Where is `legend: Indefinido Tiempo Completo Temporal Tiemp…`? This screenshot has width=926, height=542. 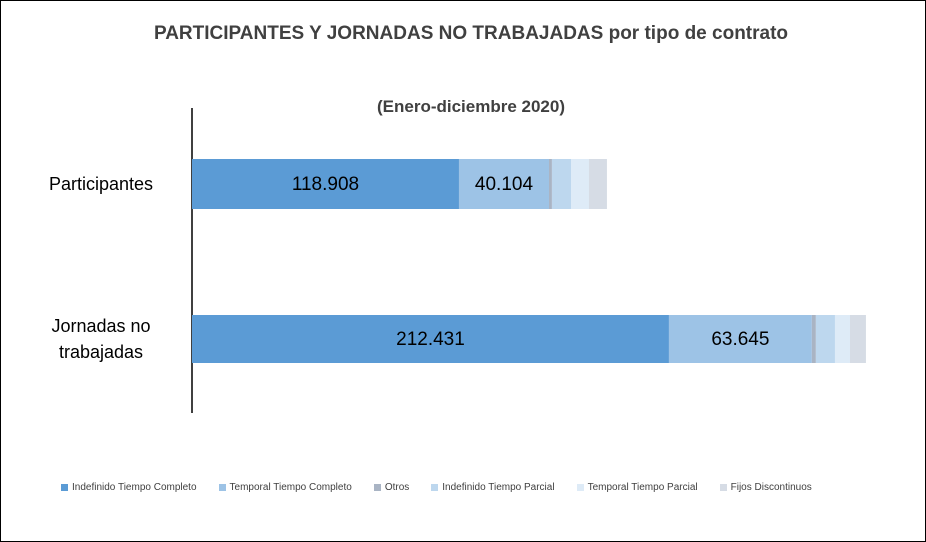
legend: Indefinido Tiempo Completo Temporal Tiemp… is located at coordinates (491, 487).